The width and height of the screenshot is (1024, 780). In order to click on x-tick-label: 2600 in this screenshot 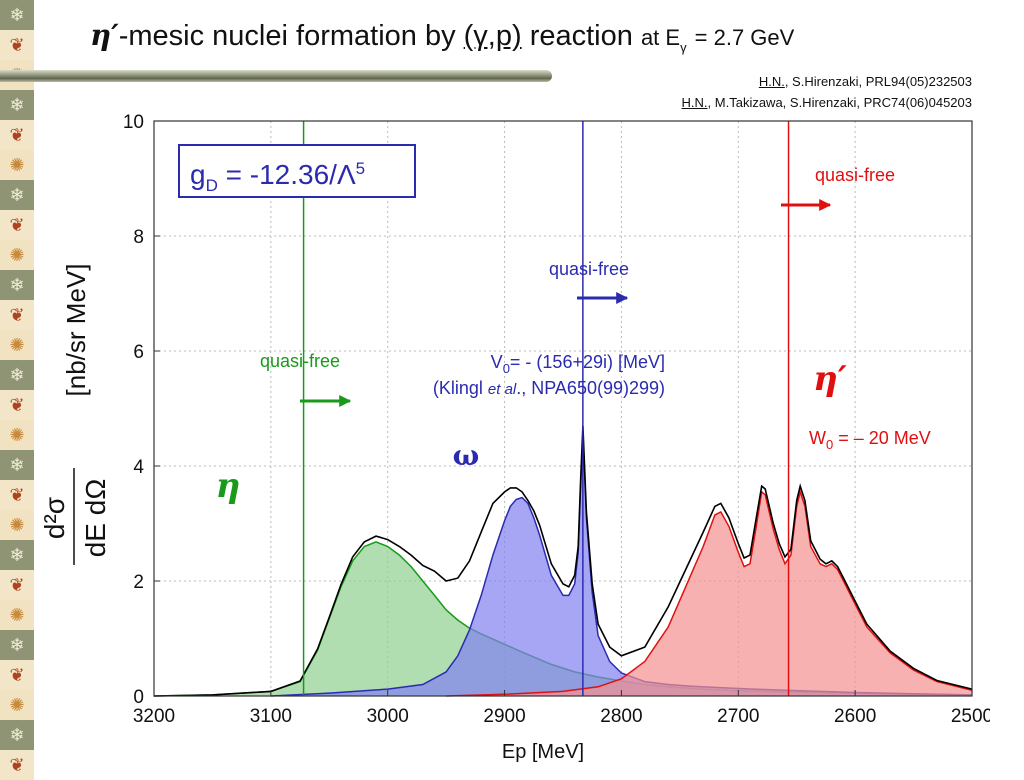, I will do `click(855, 716)`.